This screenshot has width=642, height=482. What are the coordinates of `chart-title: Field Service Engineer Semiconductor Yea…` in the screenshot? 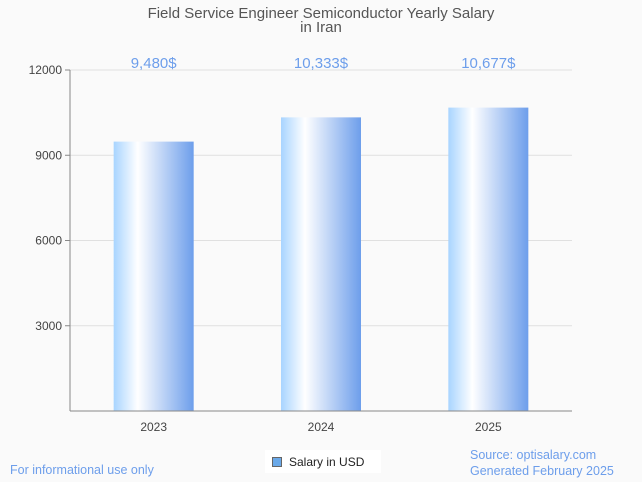 It's located at (321, 13).